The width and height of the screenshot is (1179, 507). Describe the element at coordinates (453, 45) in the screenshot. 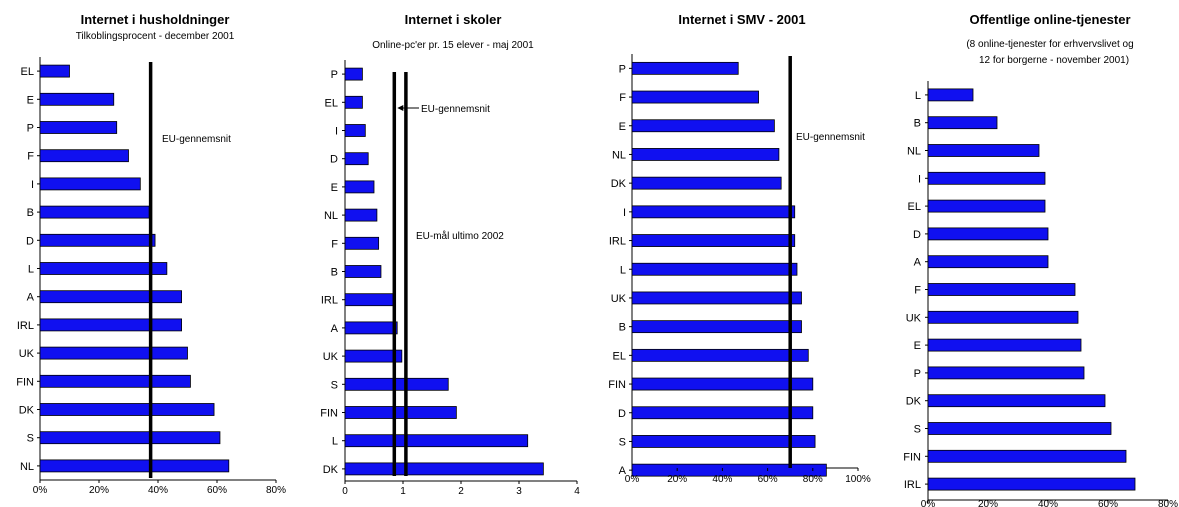

I see `chart-subtitle: Online-pc'er pr. 15 elever - maj 2001` at that location.